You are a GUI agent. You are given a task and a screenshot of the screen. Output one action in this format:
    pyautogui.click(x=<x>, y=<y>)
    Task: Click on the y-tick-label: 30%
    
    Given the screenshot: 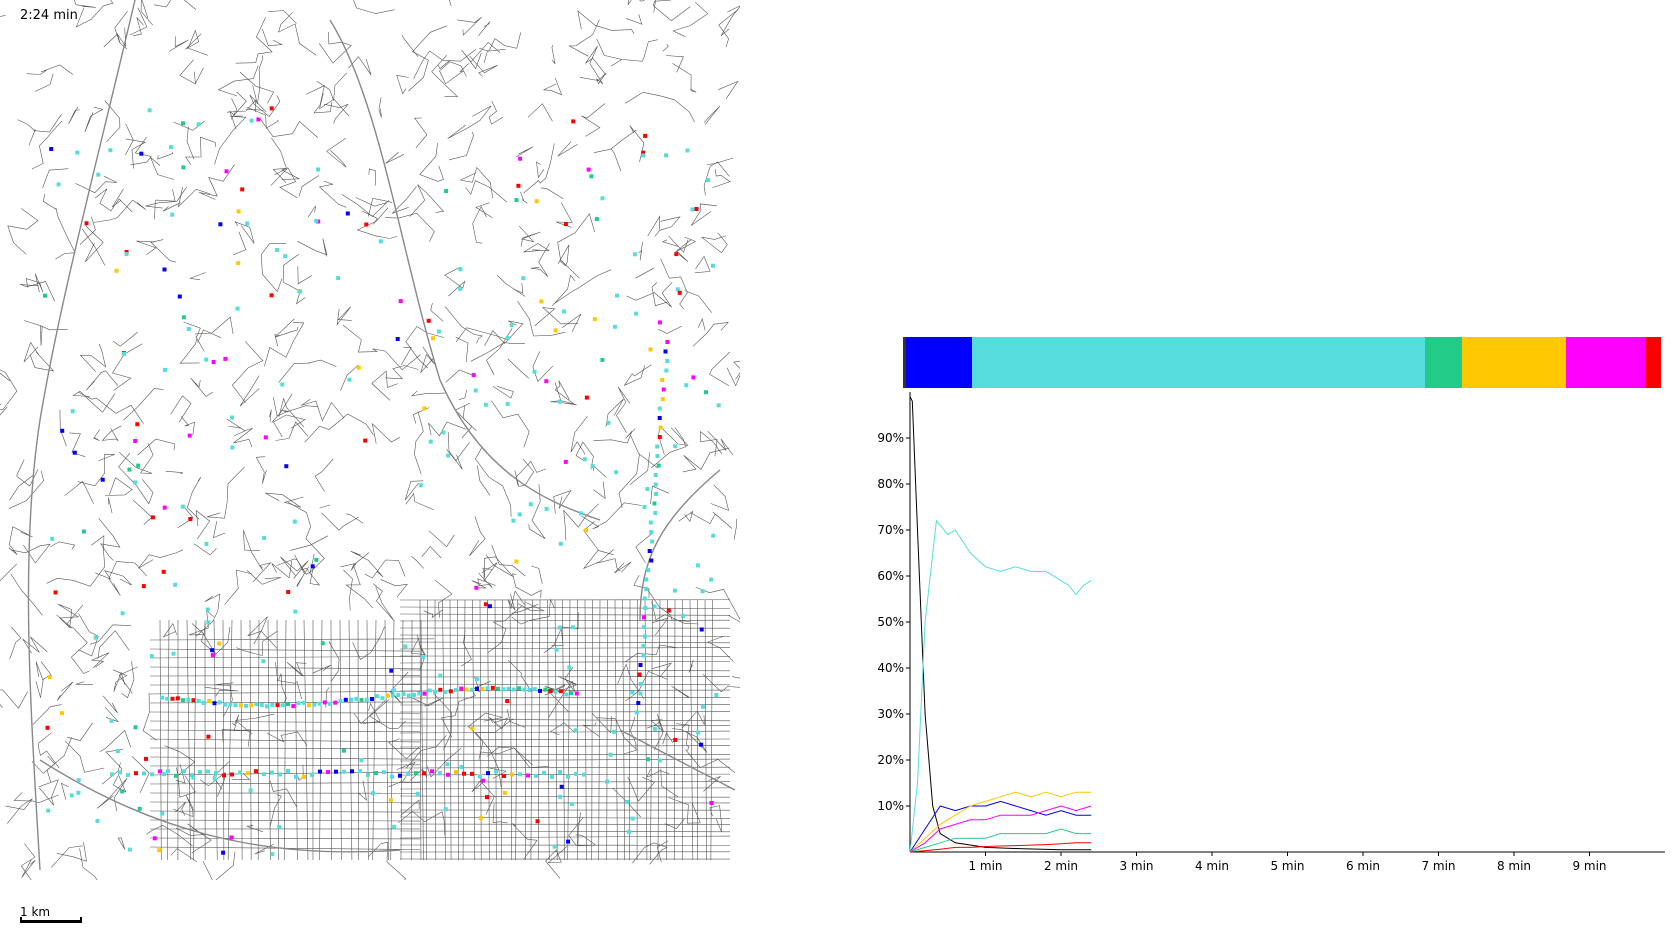 What is the action you would take?
    pyautogui.click(x=890, y=714)
    